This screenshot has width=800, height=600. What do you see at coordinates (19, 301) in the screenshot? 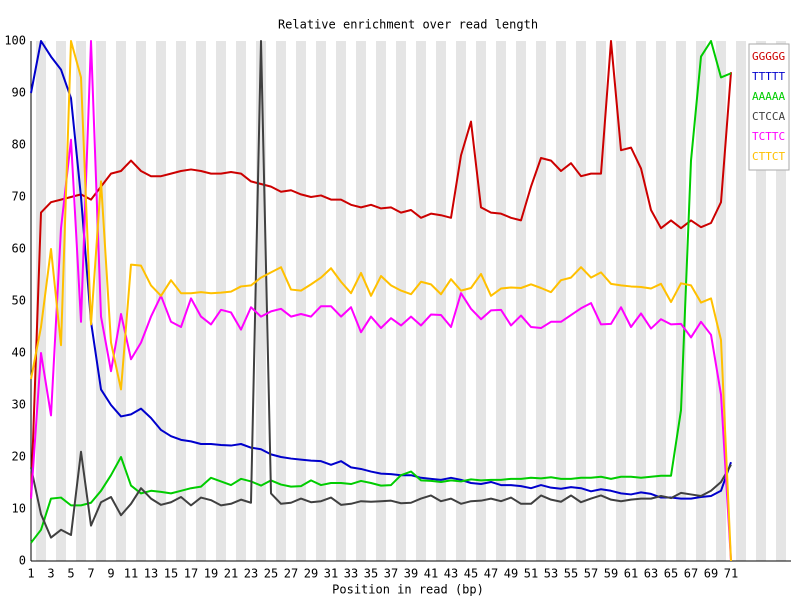
I see `y-tick-label: 50` at bounding box center [19, 301].